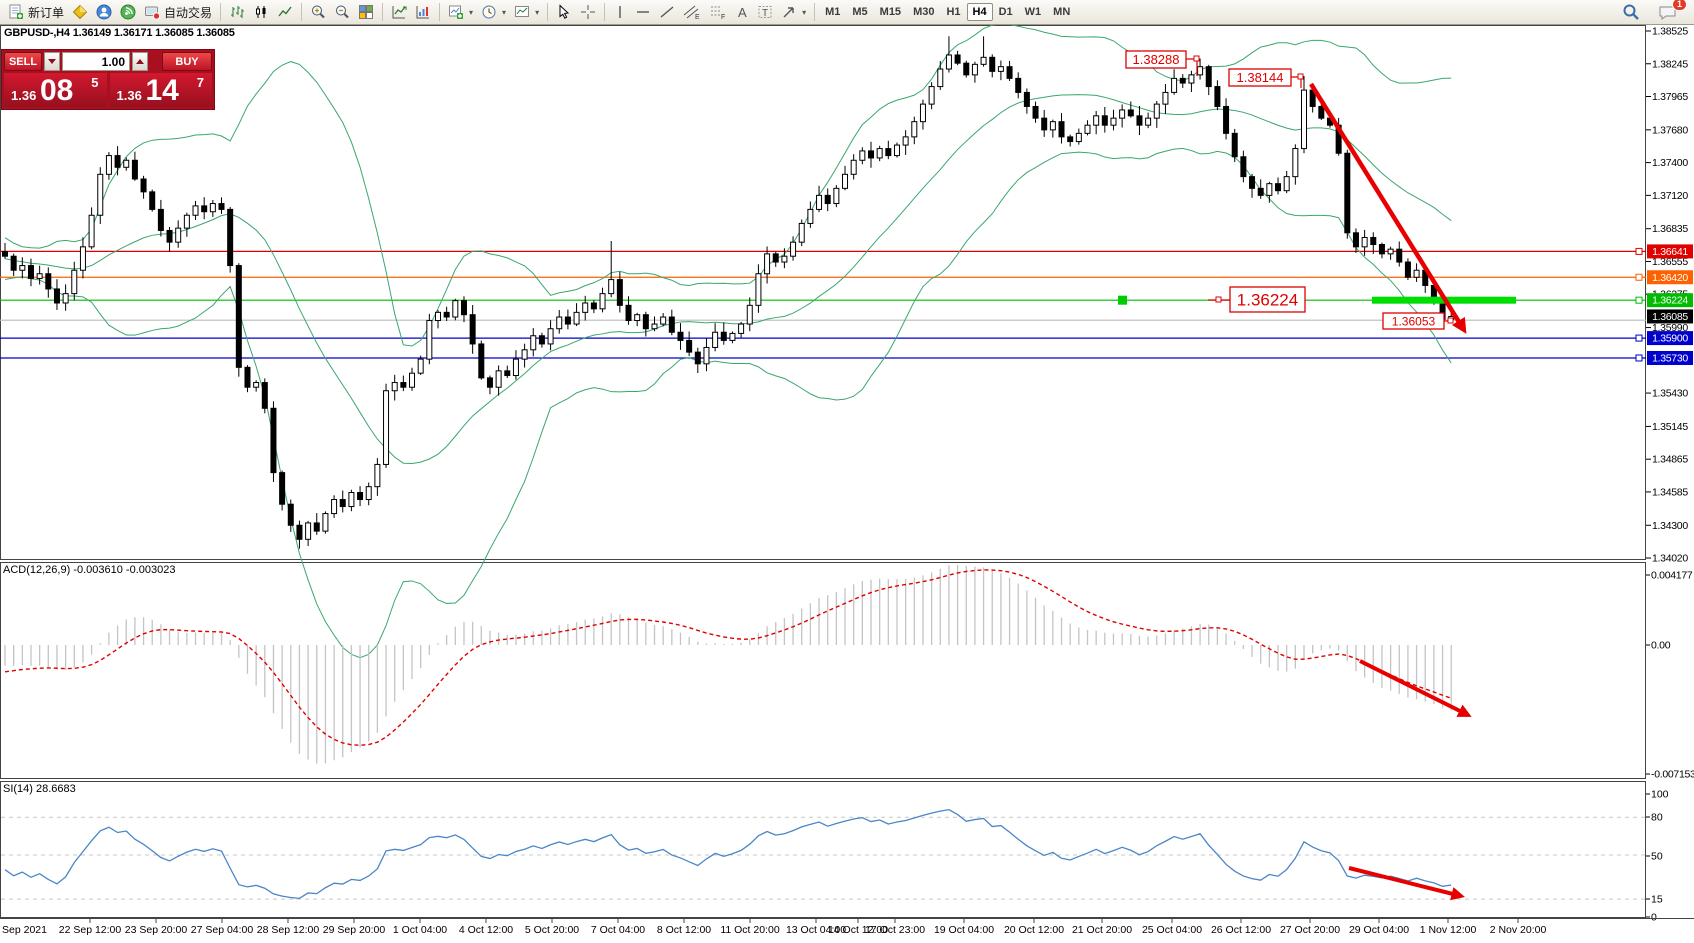 This screenshot has height=943, width=1694. What do you see at coordinates (104, 12) in the screenshot?
I see `community-button` at bounding box center [104, 12].